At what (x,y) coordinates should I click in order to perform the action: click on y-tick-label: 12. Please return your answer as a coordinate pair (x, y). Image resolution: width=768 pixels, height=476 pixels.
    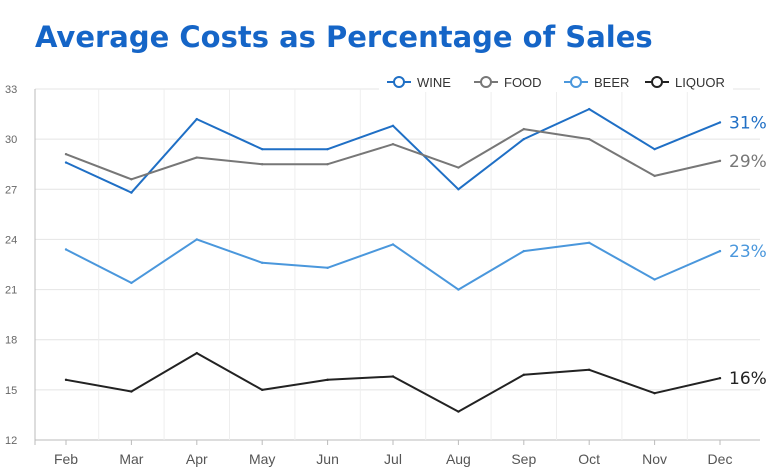
    Looking at the image, I should click on (11, 441).